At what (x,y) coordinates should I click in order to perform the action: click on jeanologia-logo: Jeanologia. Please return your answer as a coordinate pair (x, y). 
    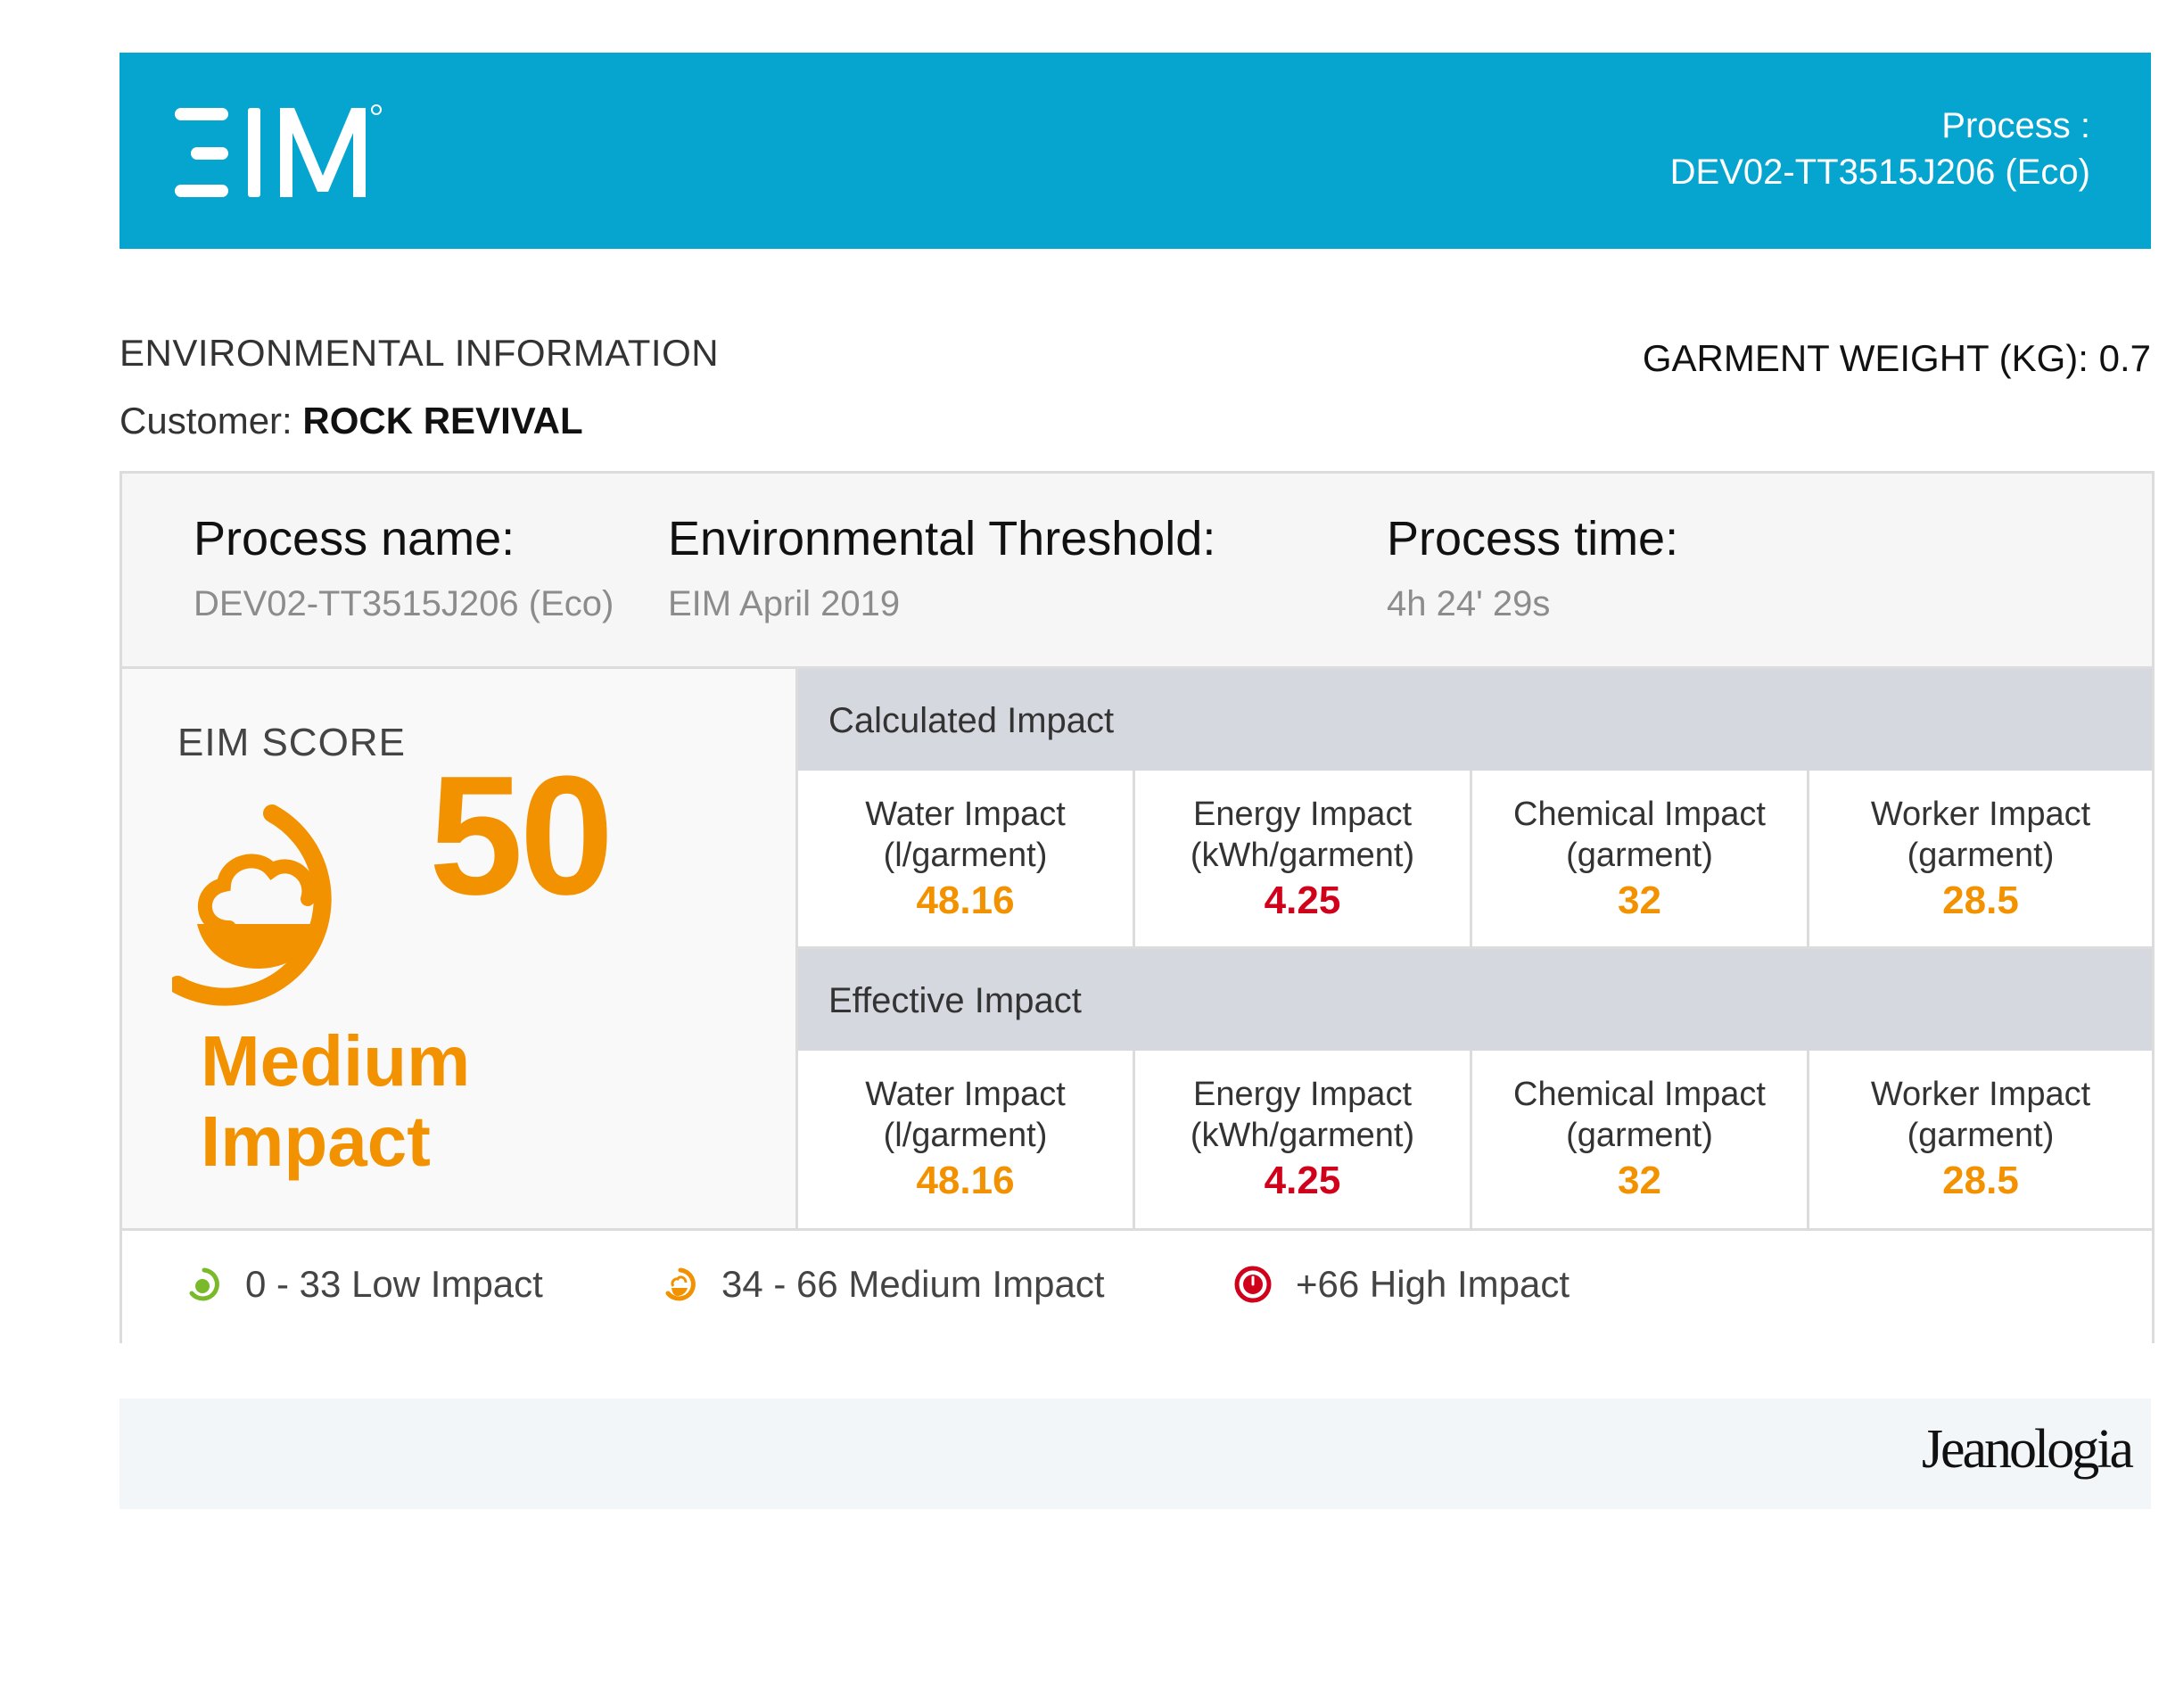
    Looking at the image, I should click on (2027, 1449).